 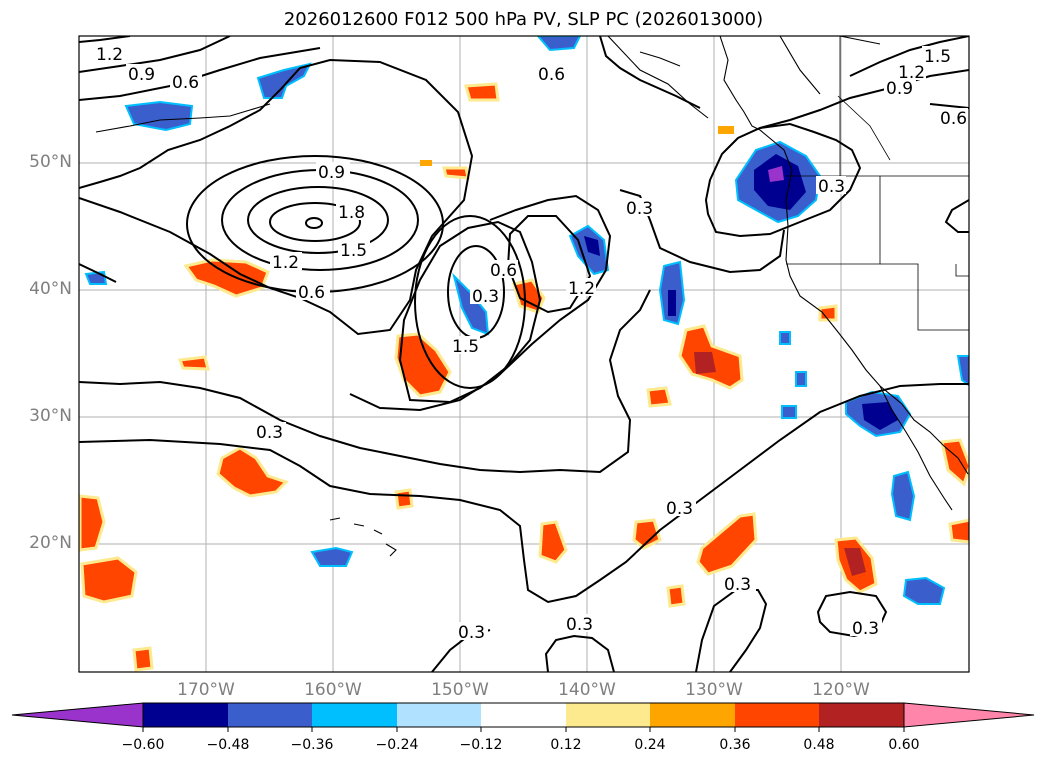 I want to click on colorbar, so click(x=523, y=717).